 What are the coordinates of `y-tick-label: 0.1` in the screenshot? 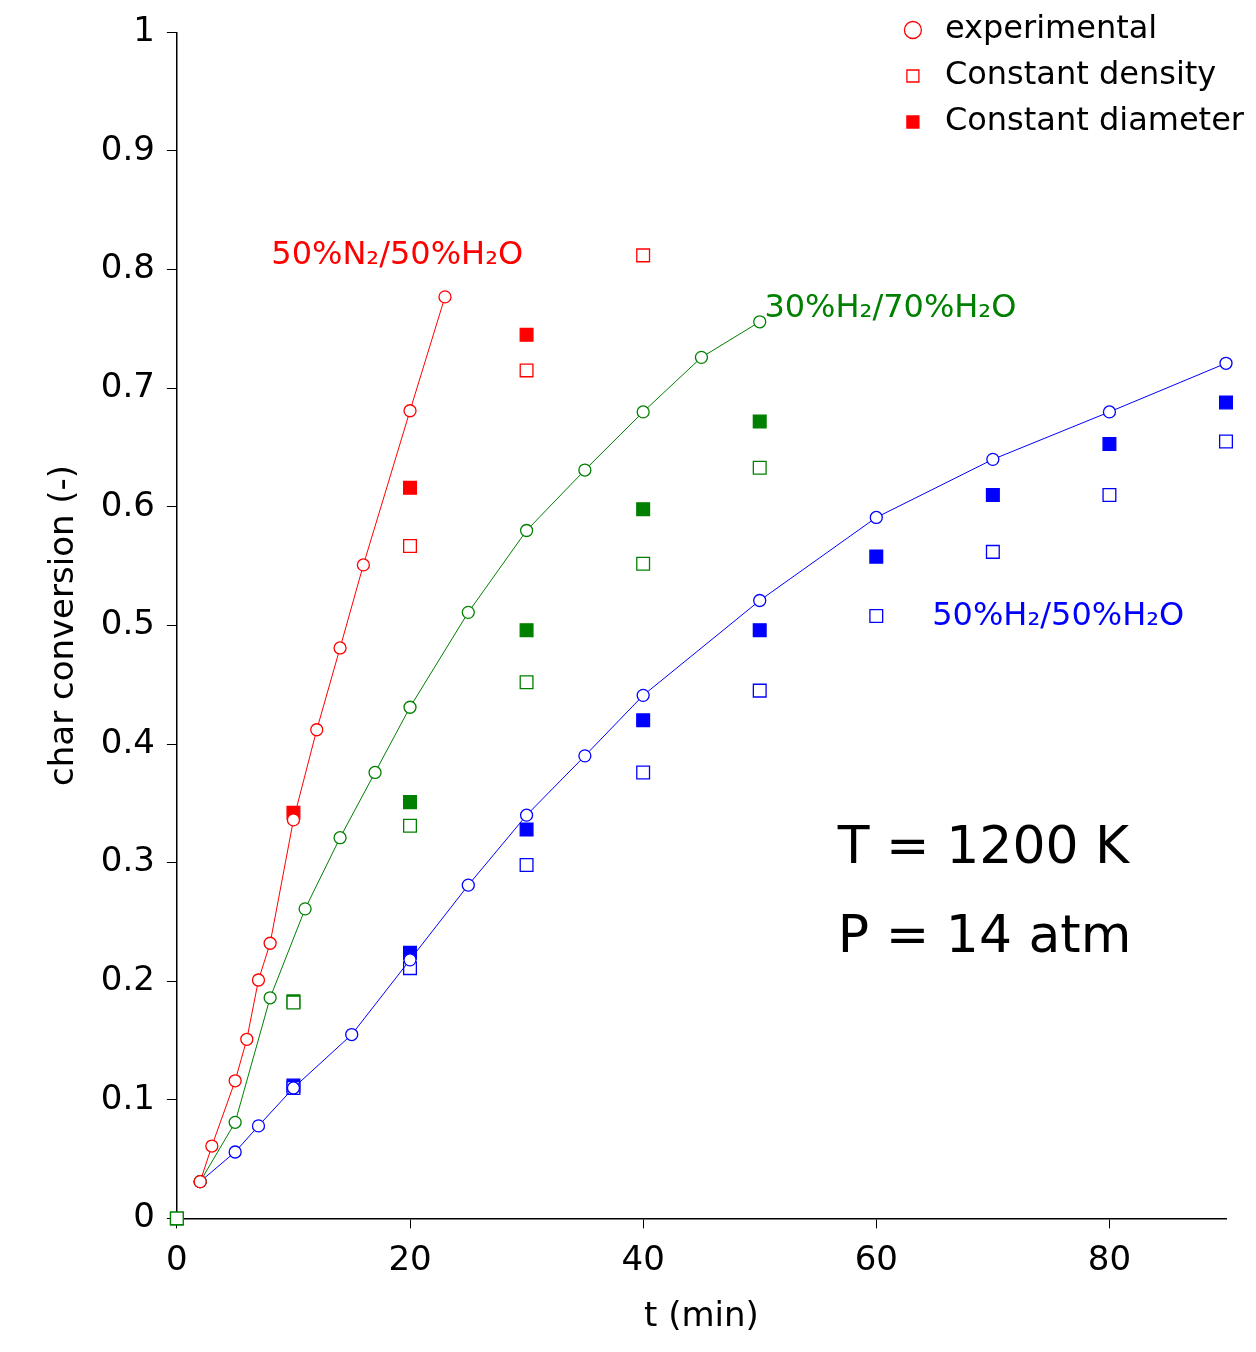 It's located at (127, 1096).